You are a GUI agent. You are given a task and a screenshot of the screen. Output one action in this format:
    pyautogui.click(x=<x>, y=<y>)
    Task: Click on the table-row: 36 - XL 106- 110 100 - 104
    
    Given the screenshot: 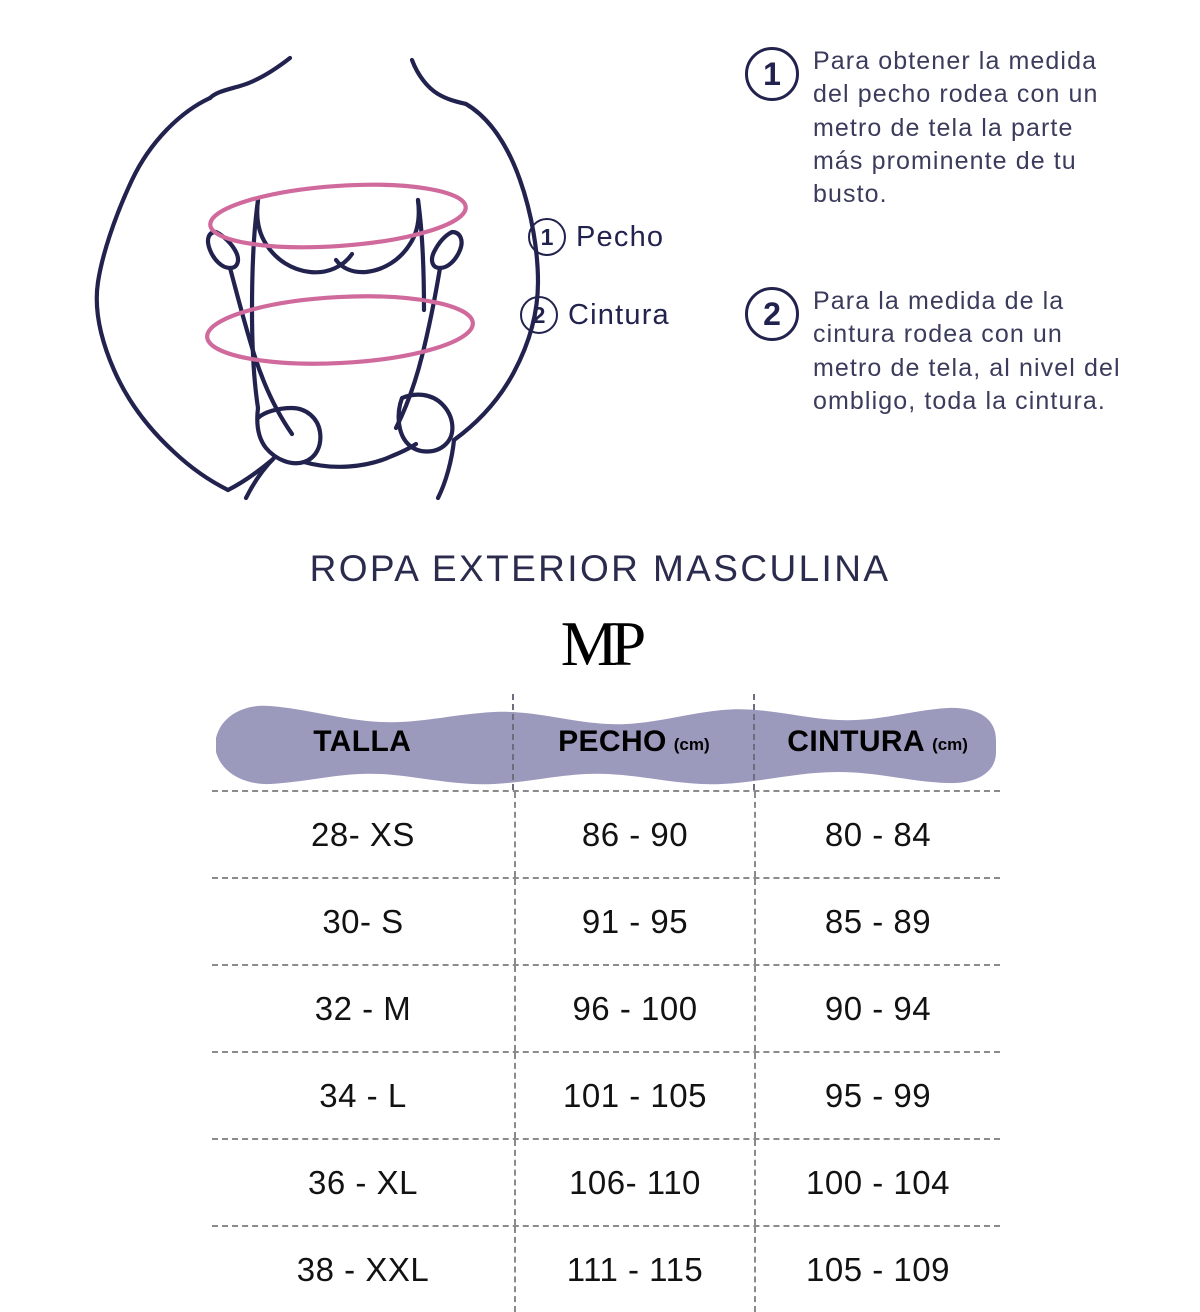 What is the action you would take?
    pyautogui.click(x=606, y=1181)
    